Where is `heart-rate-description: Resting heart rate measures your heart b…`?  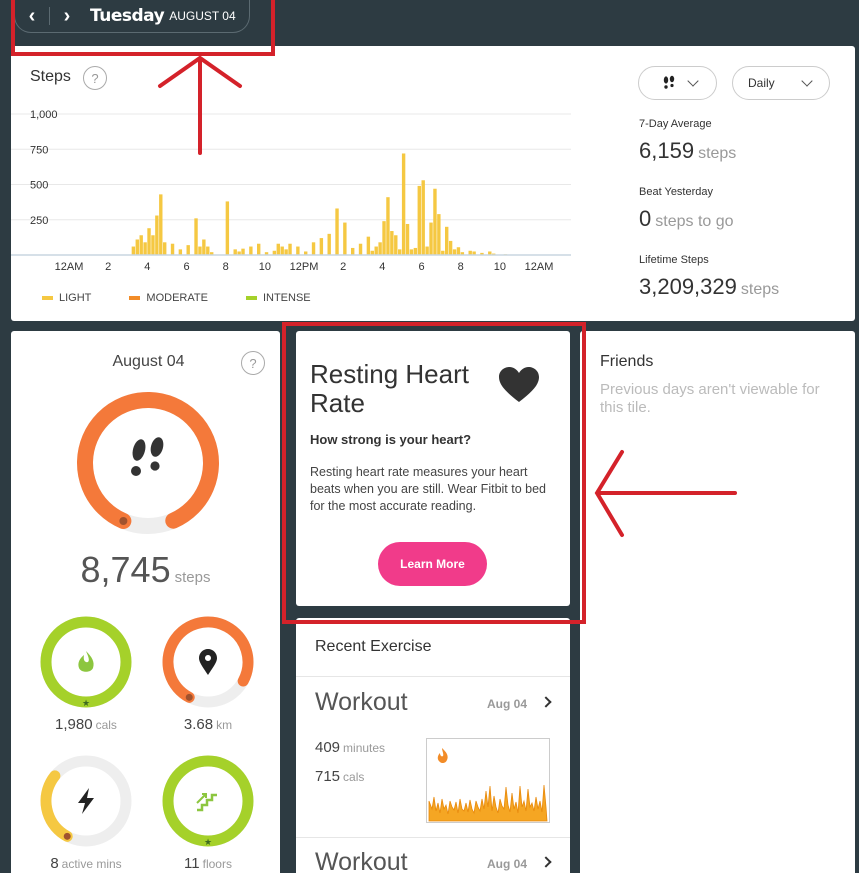 heart-rate-description: Resting heart rate measures your heart b… is located at coordinates (428, 489).